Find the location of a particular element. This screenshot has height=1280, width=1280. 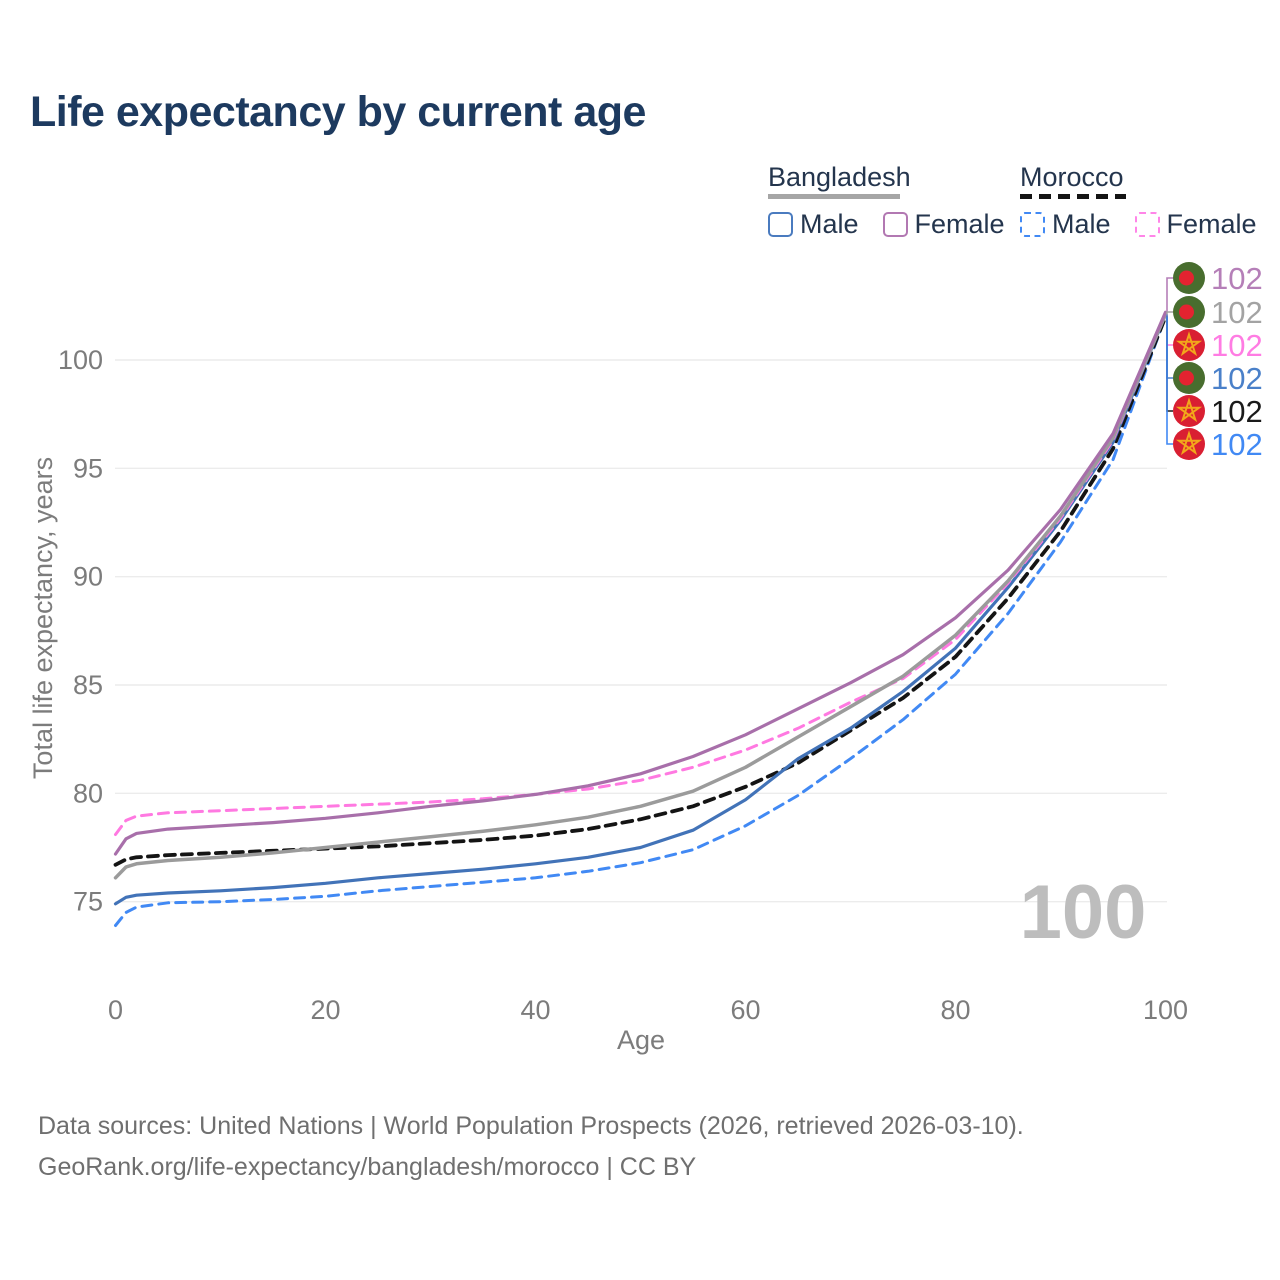

leader-line-morocco-both is located at coordinates (1169, 364).